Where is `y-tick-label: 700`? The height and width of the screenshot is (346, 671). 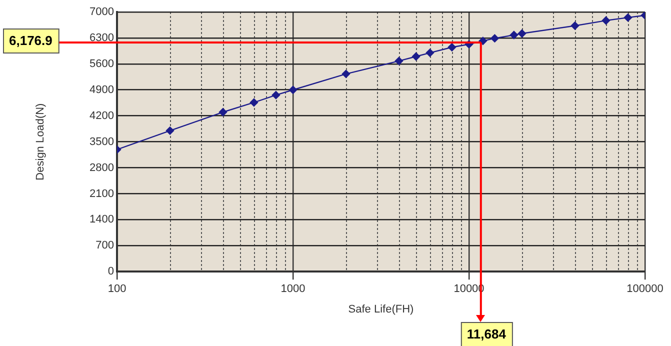
y-tick-label: 700 is located at coordinates (105, 246).